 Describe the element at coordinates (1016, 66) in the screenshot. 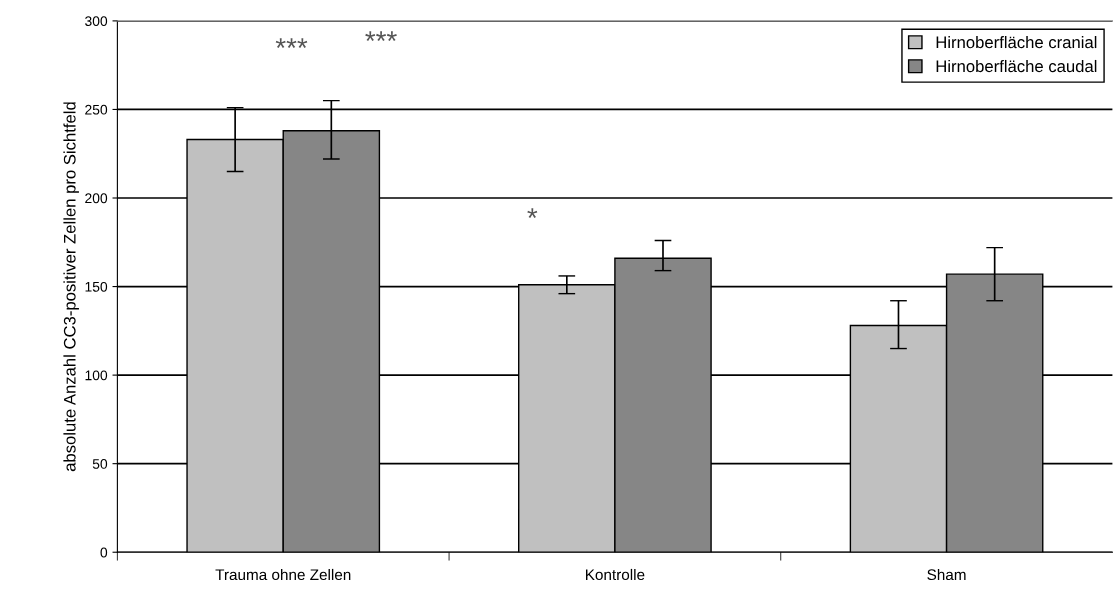

I see `legend-label: Hirnoberfläche caudal` at that location.